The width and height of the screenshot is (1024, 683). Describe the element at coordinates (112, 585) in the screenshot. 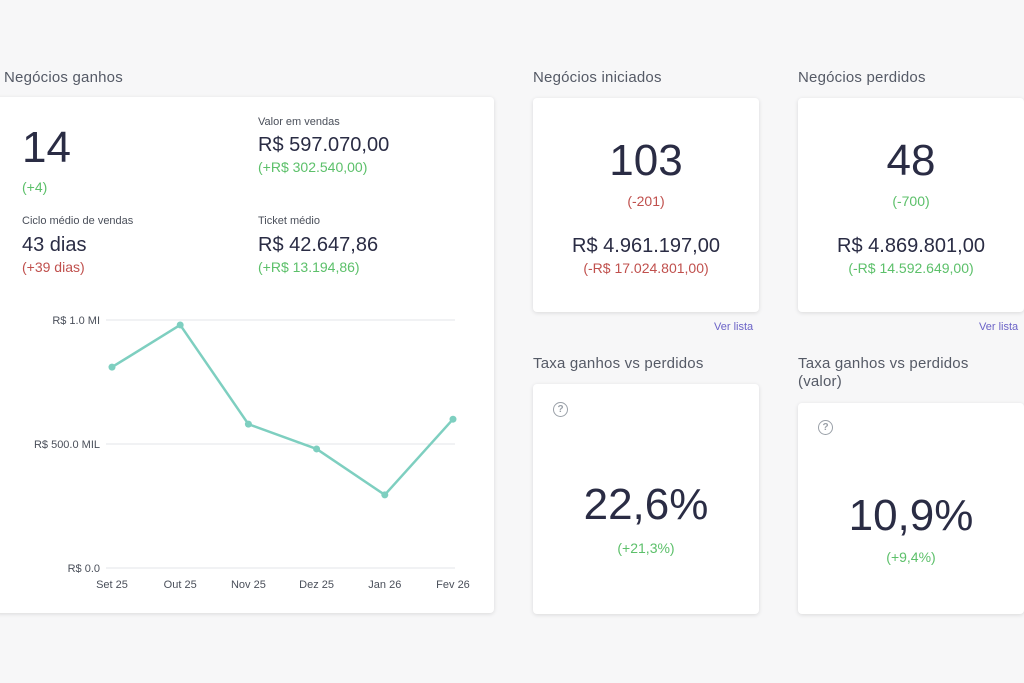

I see `x-tick-label: Set 25` at that location.